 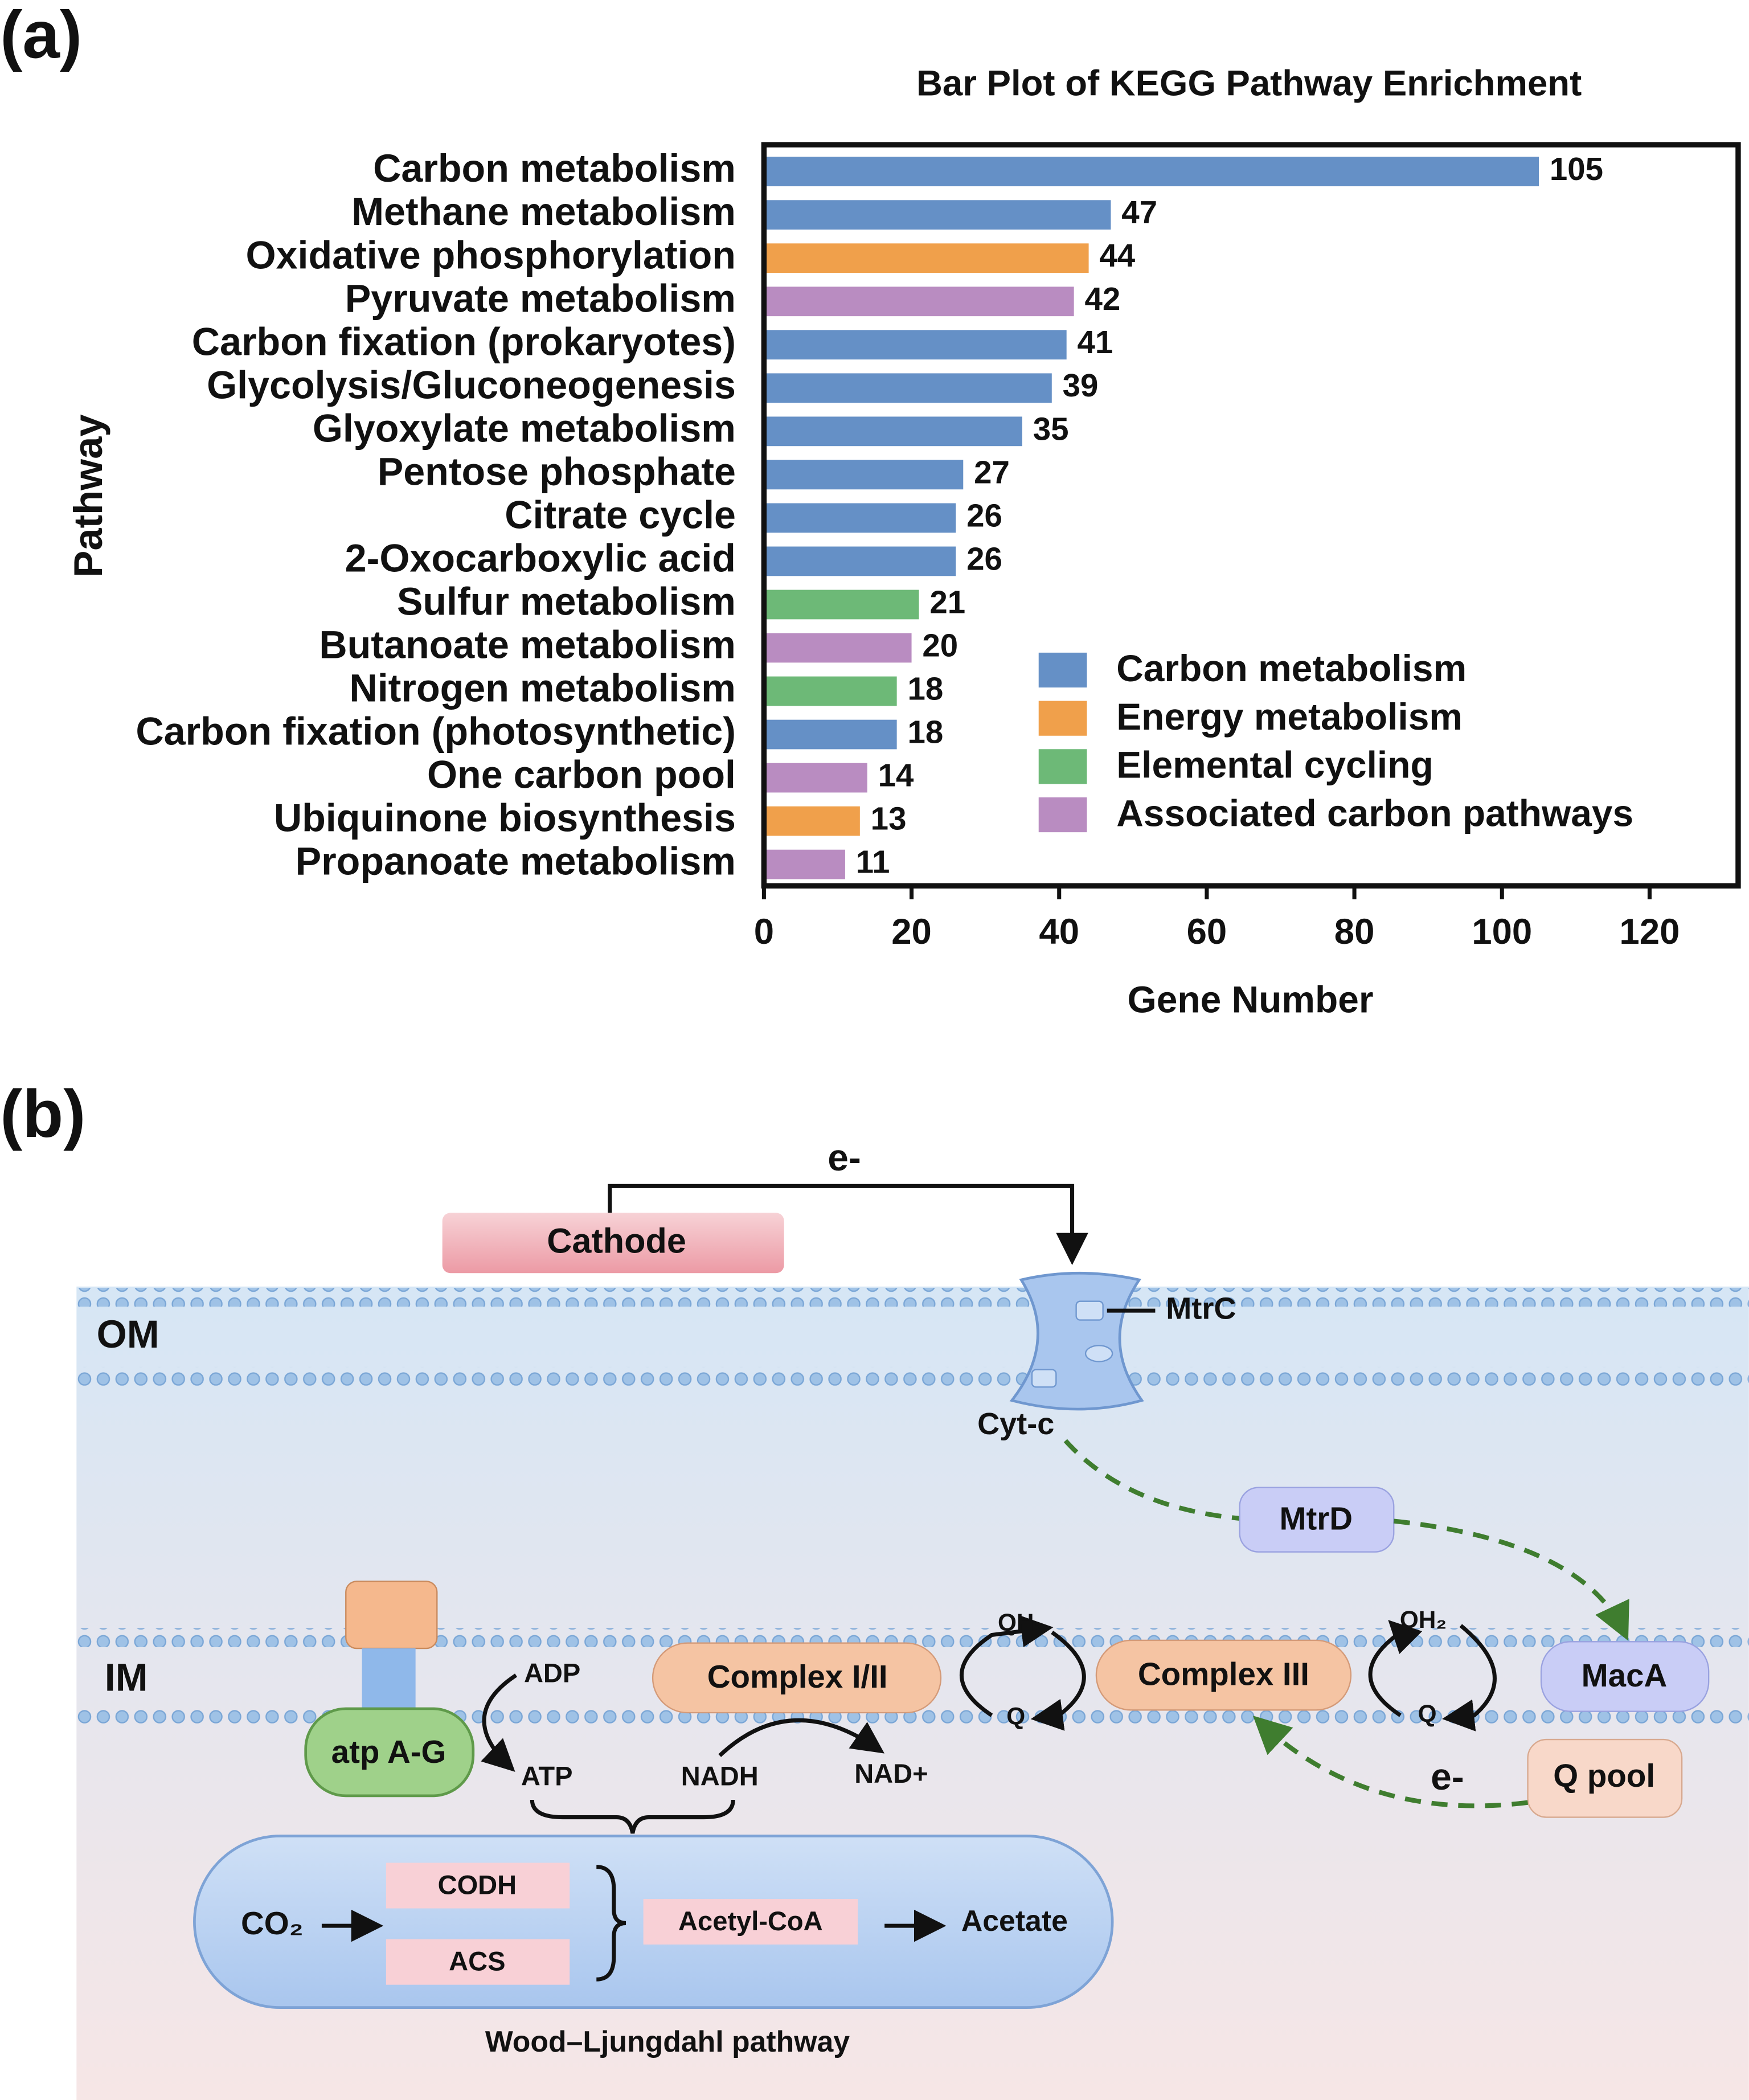 What do you see at coordinates (889, 819) in the screenshot?
I see `value-label: 13` at bounding box center [889, 819].